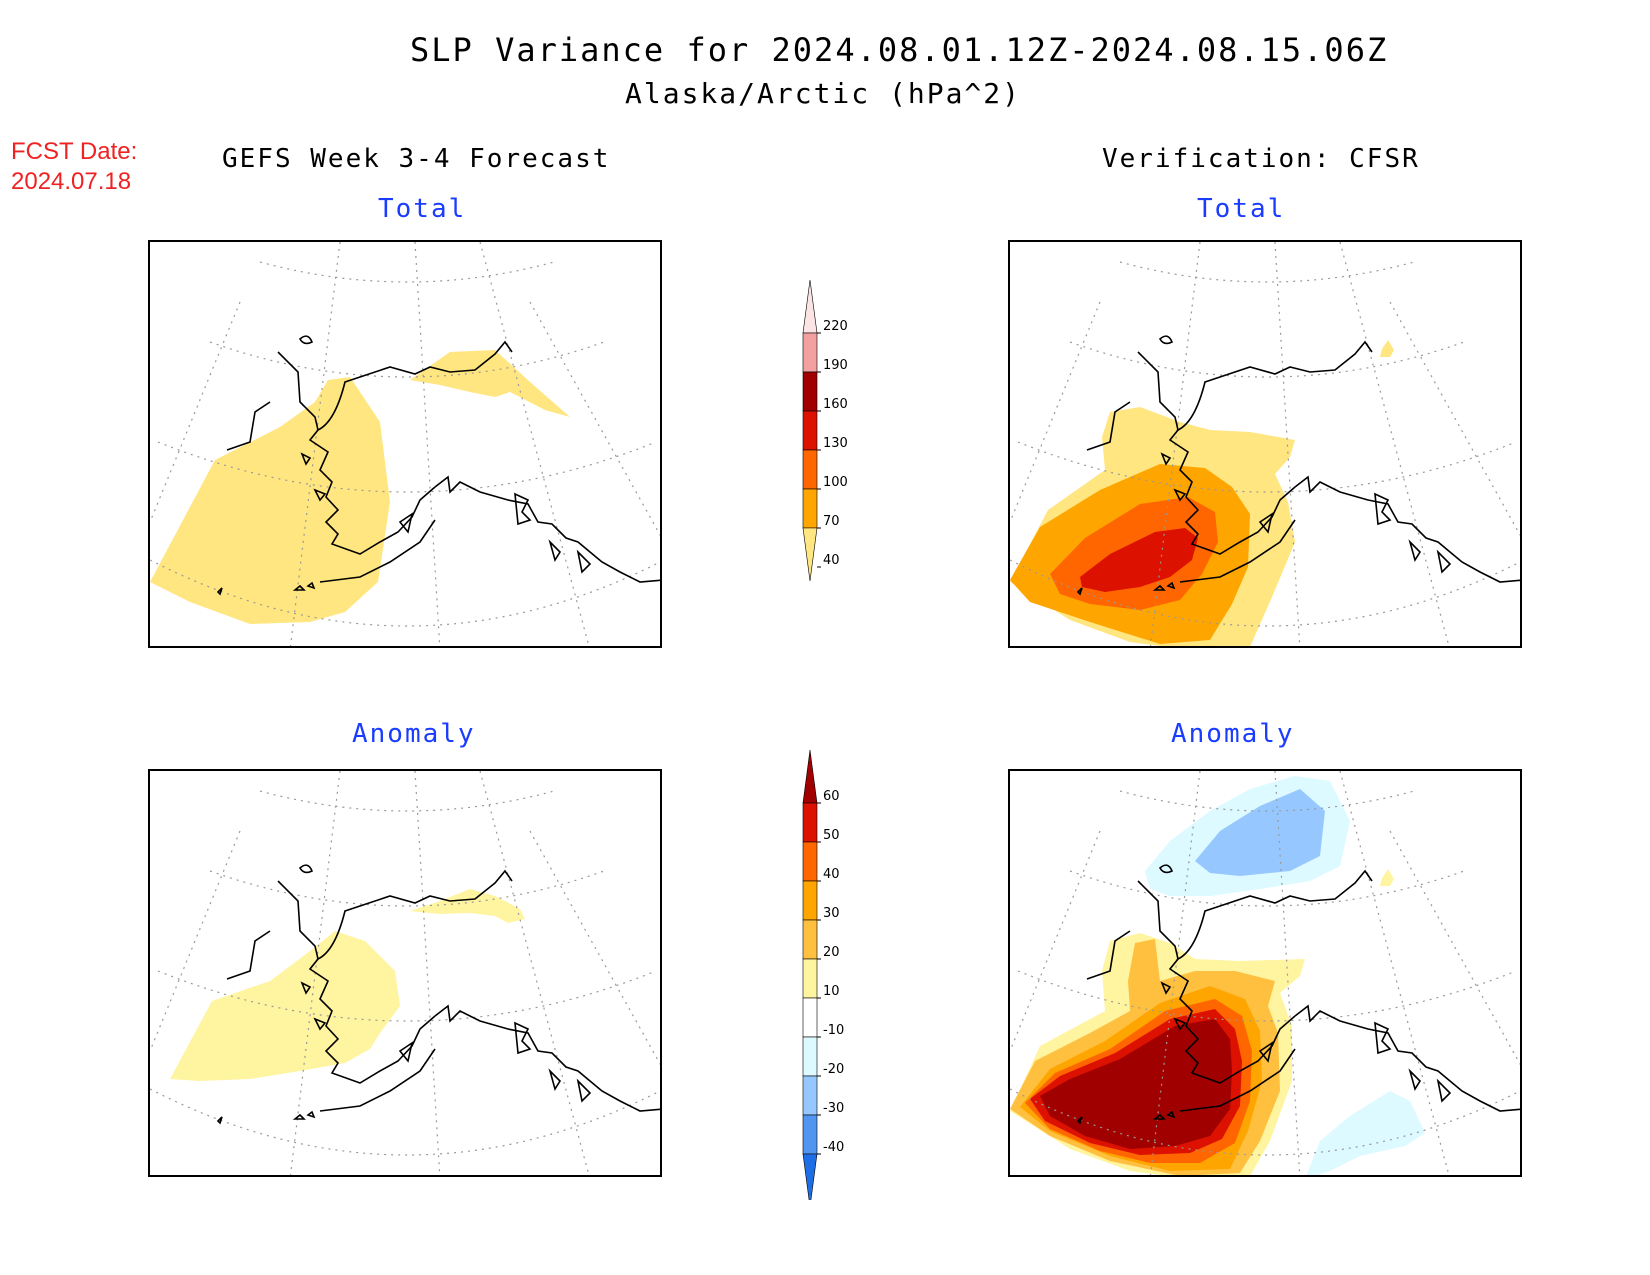  Describe the element at coordinates (422, 209) in the screenshot. I see `forecast-total-label: Total` at that location.